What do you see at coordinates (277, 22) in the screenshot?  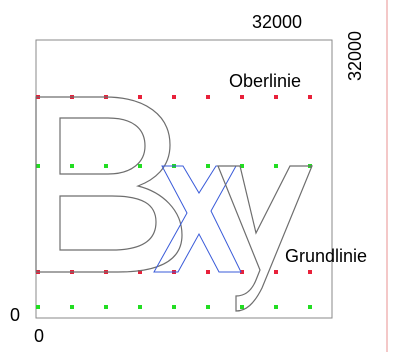 I see `x-max-label: 32000` at bounding box center [277, 22].